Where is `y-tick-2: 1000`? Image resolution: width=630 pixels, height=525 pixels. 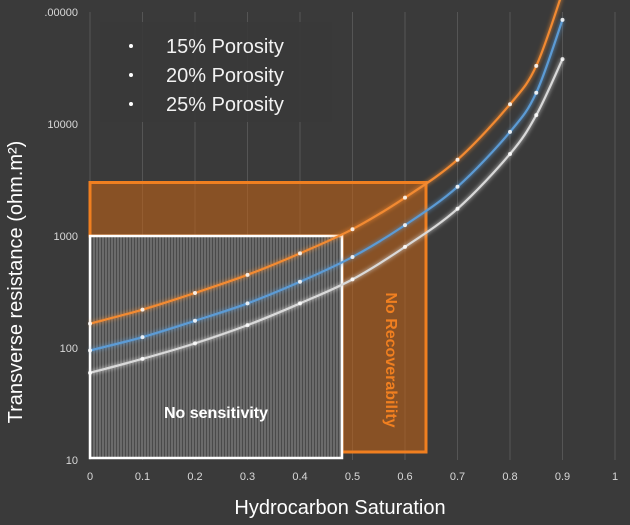
y-tick-2: 1000 is located at coordinates (66, 237).